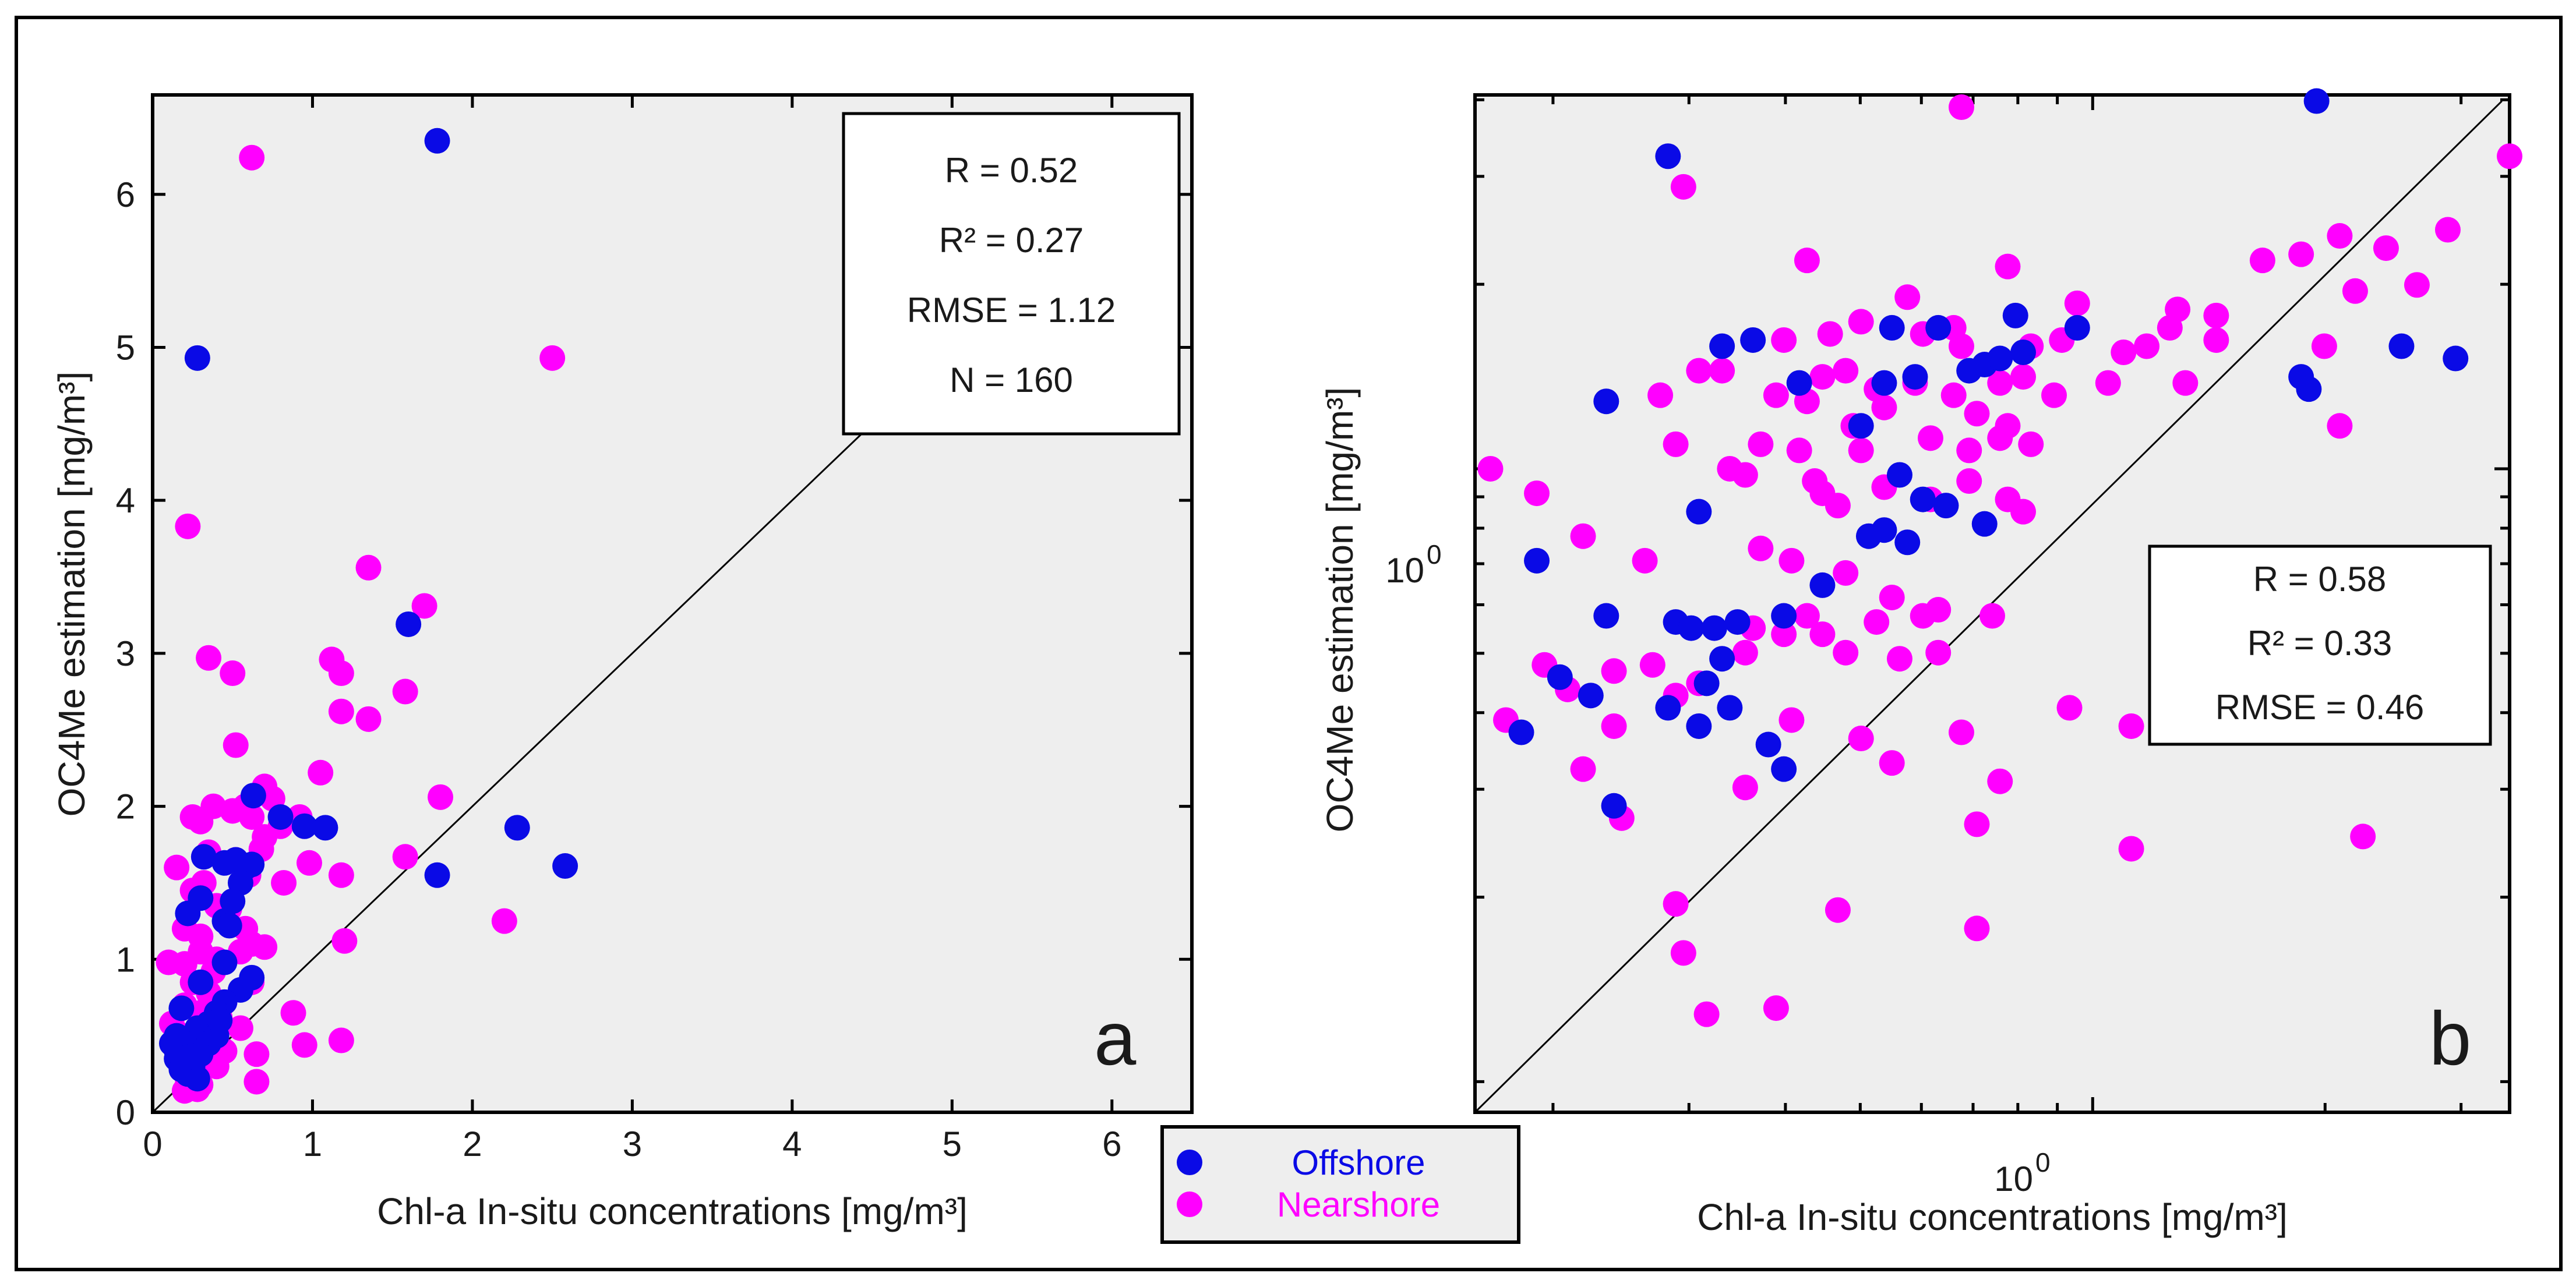 The width and height of the screenshot is (2576, 1287). What do you see at coordinates (2043, 1162) in the screenshot?
I see `panel-b-x-tick-exponent: 0` at bounding box center [2043, 1162].